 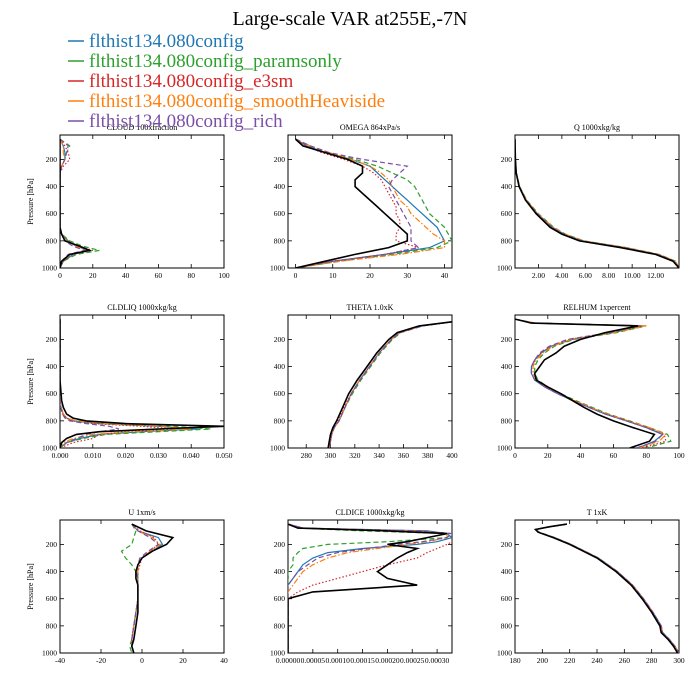 What do you see at coordinates (30, 381) in the screenshot?
I see `y-axis-label: Pressure [hPa]` at bounding box center [30, 381].